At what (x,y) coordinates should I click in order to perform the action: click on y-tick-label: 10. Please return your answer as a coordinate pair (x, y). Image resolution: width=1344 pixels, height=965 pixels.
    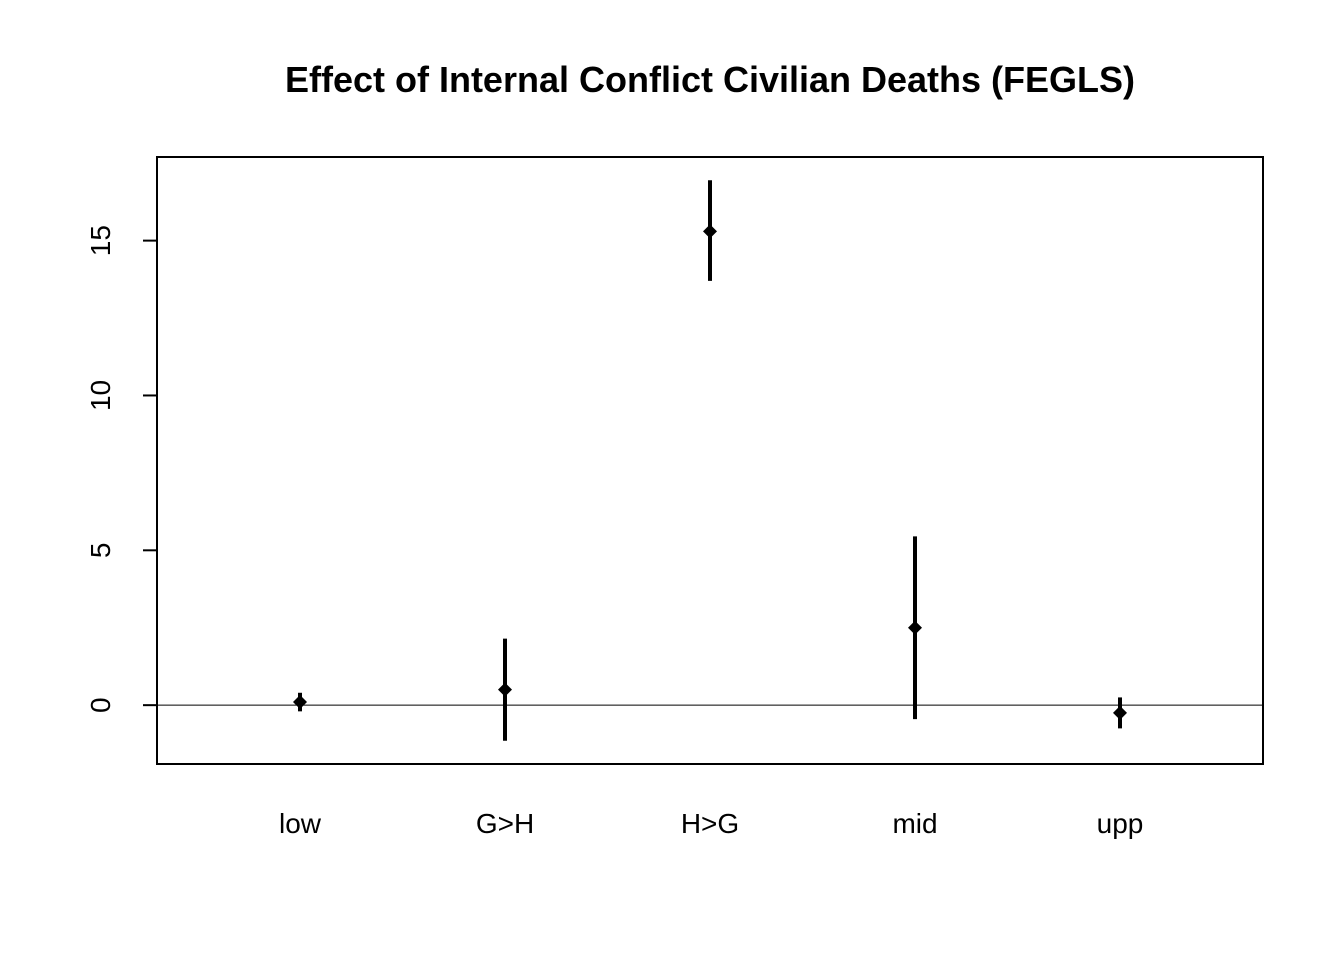
    Looking at the image, I should click on (100, 395).